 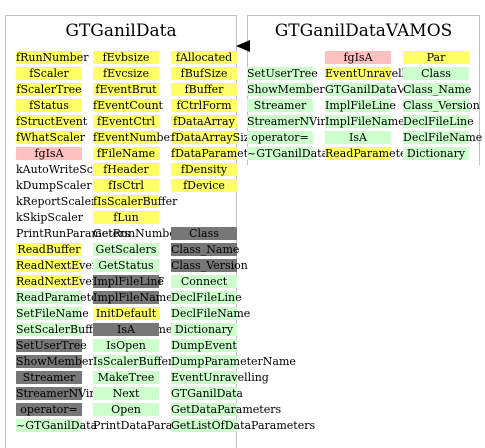 What do you see at coordinates (137, 233) in the screenshot?
I see `gtganildata-col2-member: GetRunNumber` at bounding box center [137, 233].